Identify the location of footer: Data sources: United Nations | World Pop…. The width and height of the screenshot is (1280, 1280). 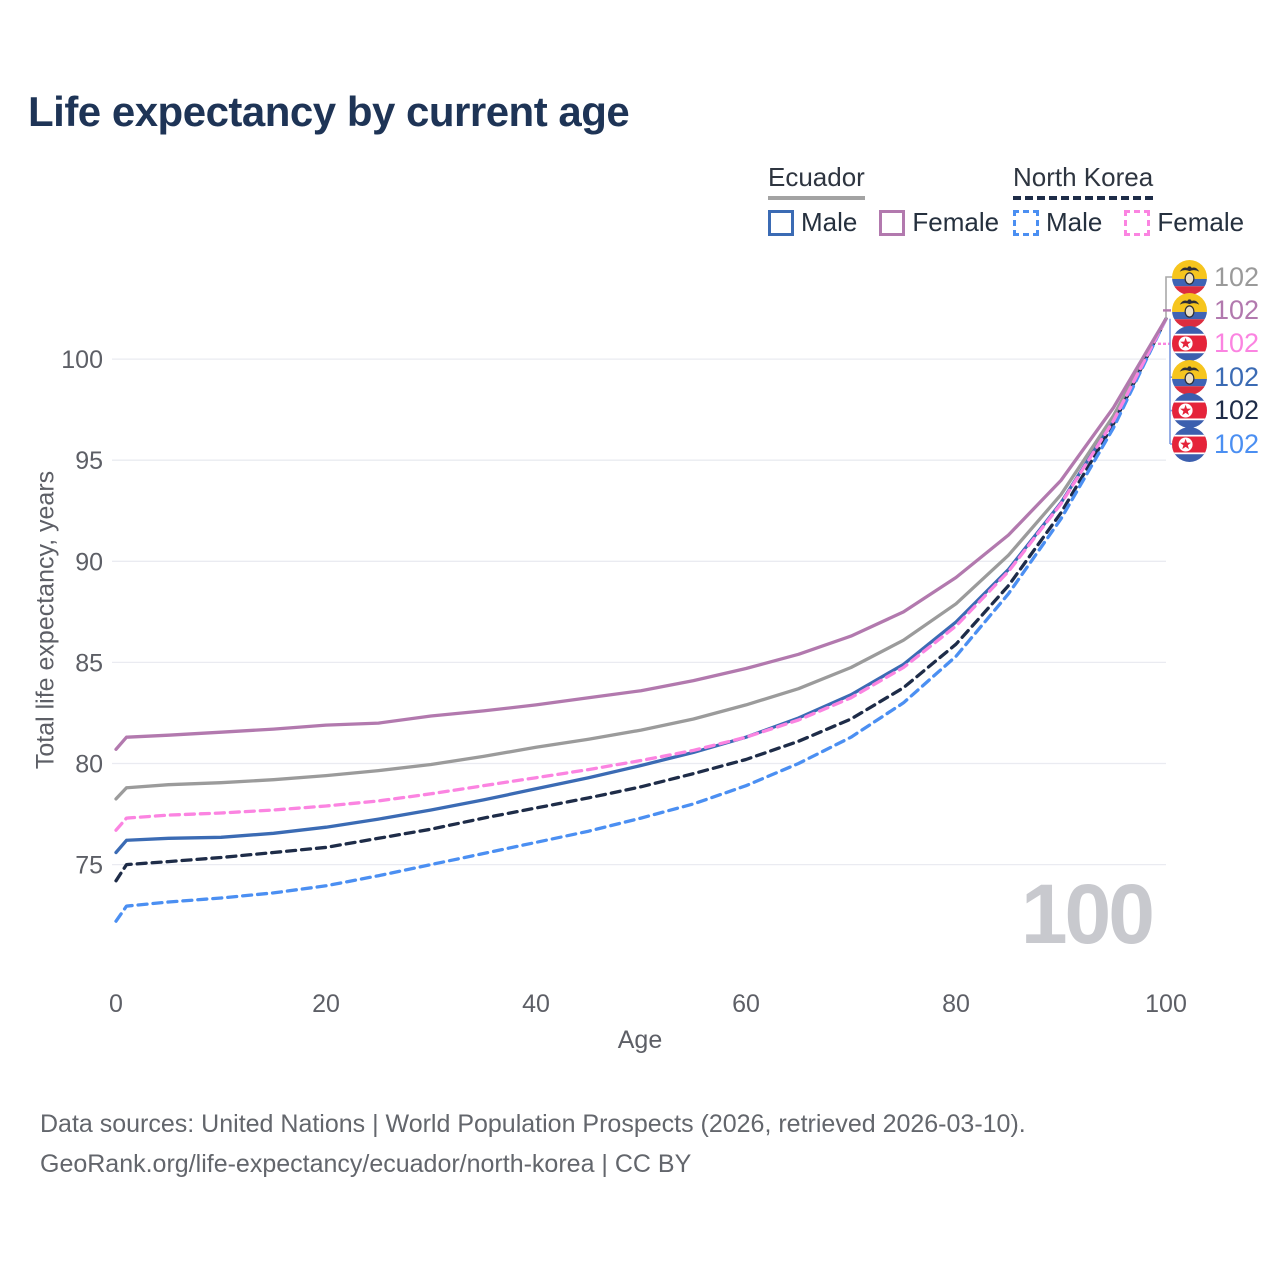
(533, 1144).